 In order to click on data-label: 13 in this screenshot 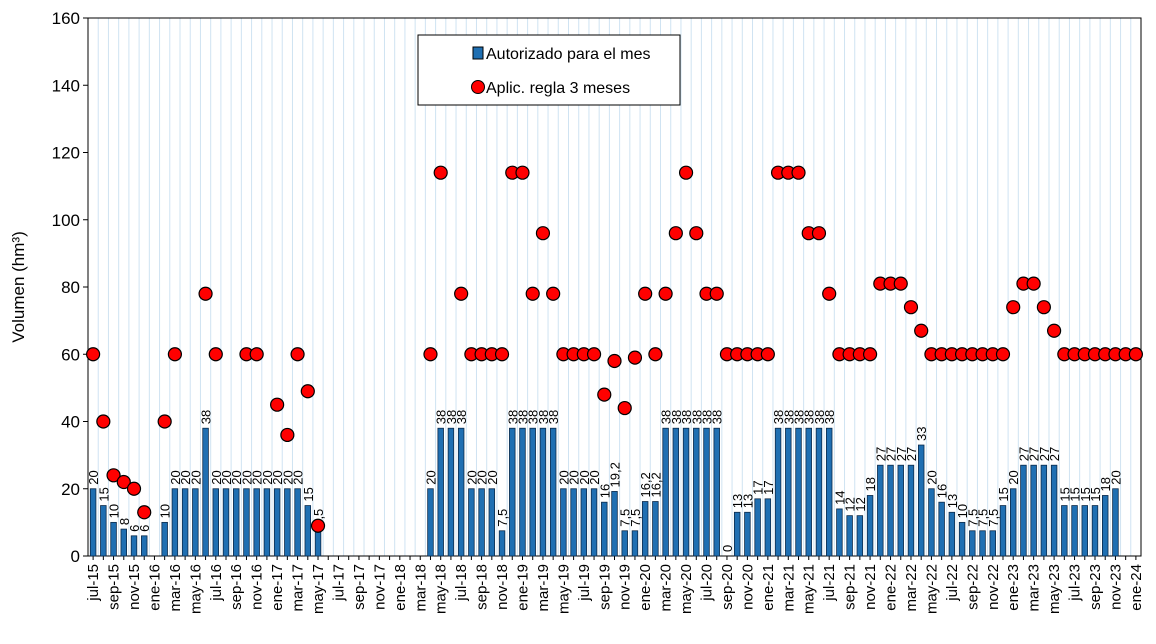, I will do `click(747, 501)`.